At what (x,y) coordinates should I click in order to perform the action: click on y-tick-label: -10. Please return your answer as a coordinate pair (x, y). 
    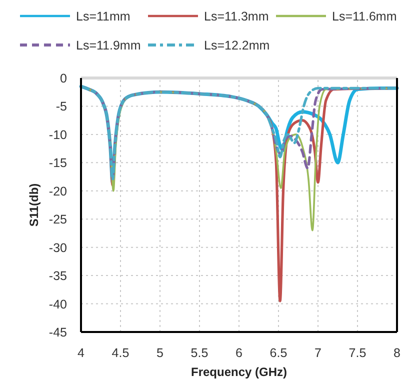
    Looking at the image, I should click on (58, 135).